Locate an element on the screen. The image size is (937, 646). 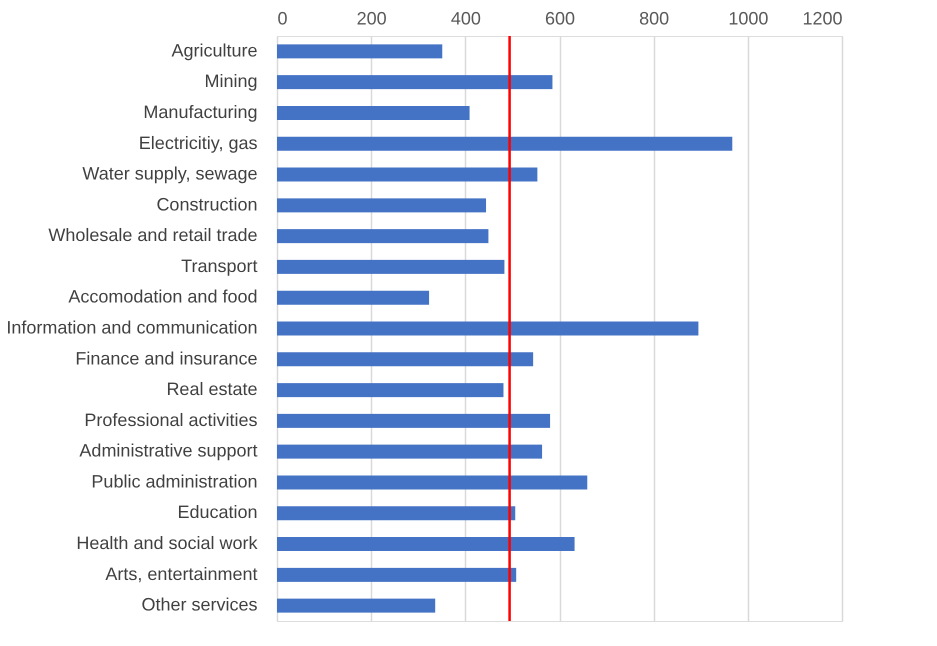
y-tick-label: Water supply, sewage is located at coordinates (170, 174).